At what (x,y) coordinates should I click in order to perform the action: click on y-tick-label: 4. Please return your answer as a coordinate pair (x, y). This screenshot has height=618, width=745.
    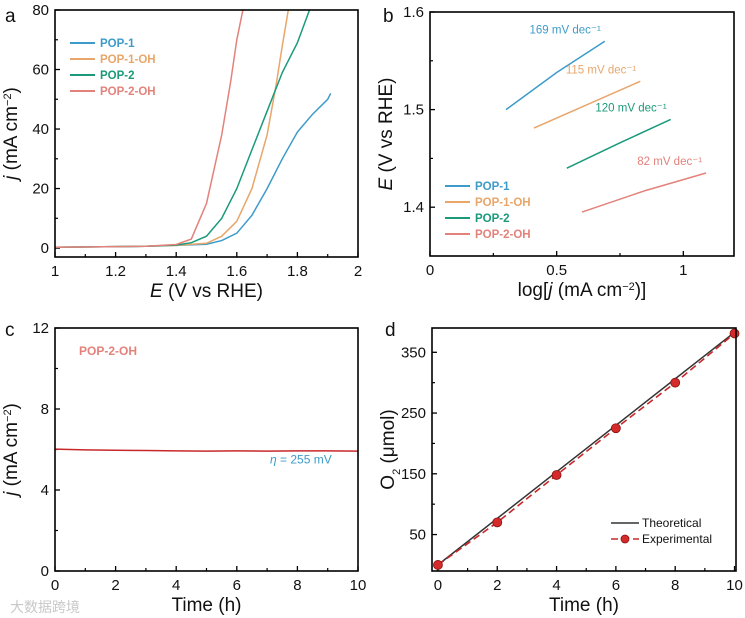
    Looking at the image, I should click on (45, 490).